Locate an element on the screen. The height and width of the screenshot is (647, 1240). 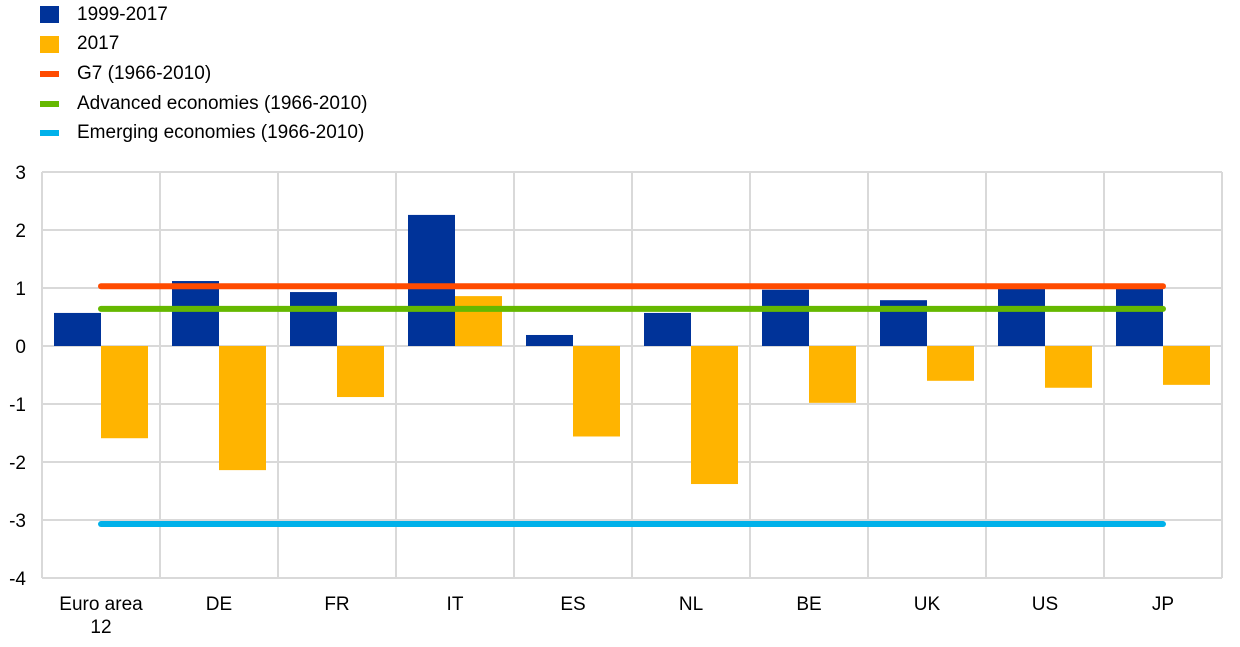
legend-swatch-emerging is located at coordinates (49, 133).